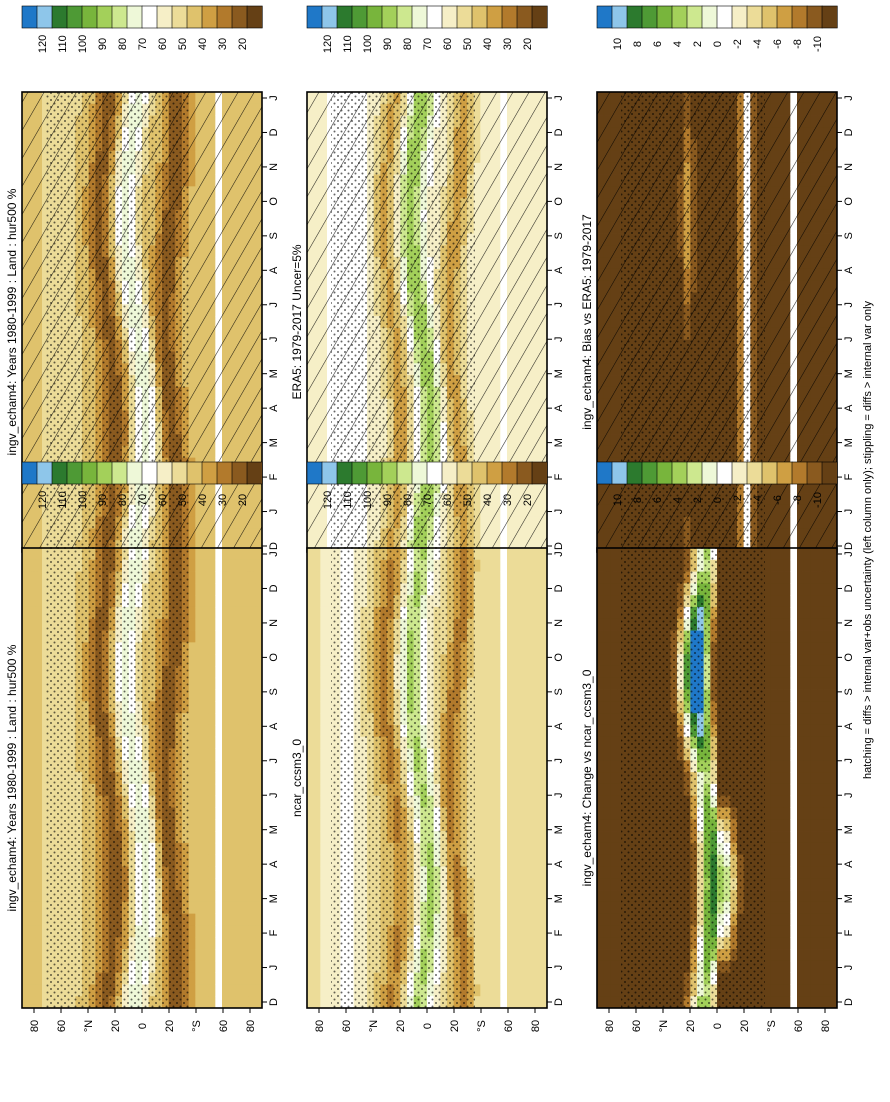 This screenshot has height=1102, width=890. Describe the element at coordinates (328, 44) in the screenshot. I see `colorbar-label: 120` at that location.